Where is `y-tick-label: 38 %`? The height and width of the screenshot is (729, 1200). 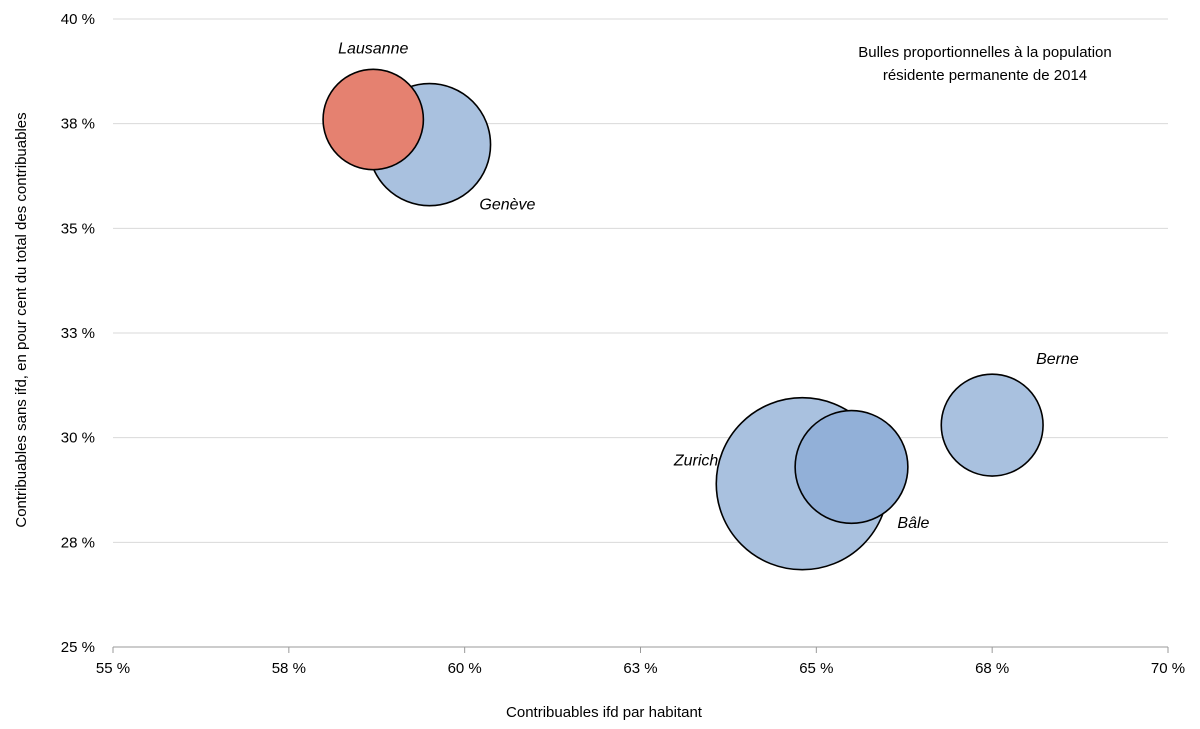 y-tick-label: 38 % is located at coordinates (78, 124).